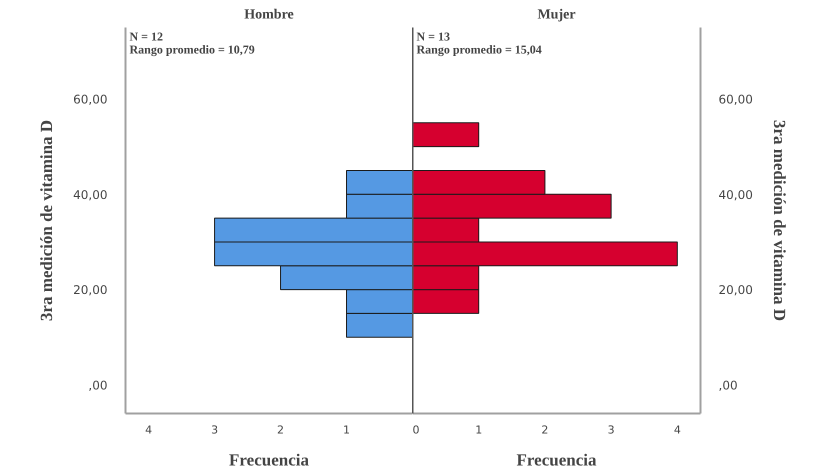 The image size is (819, 472). What do you see at coordinates (479, 49) in the screenshot?
I see `annotation: Rango promedio = 15,04` at bounding box center [479, 49].